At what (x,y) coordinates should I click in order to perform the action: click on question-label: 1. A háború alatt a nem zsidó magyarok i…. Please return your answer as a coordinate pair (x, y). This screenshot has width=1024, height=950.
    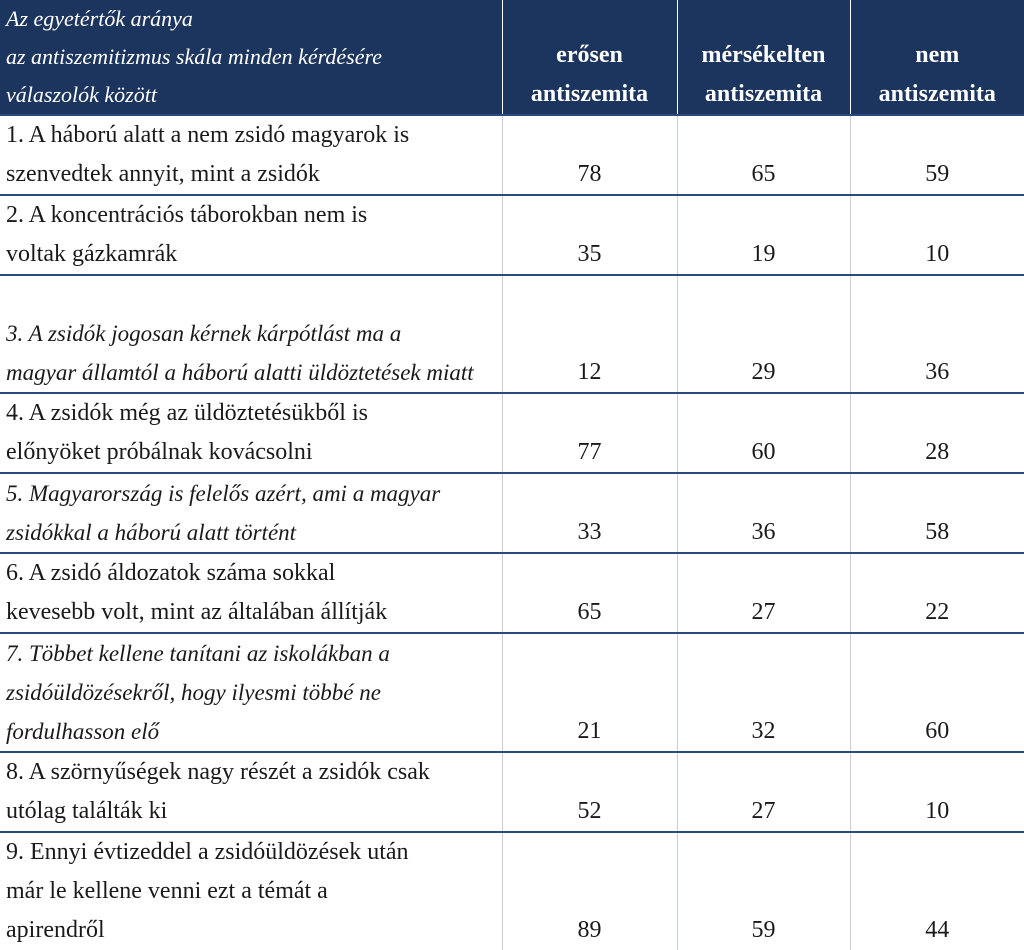
    Looking at the image, I should click on (251, 154).